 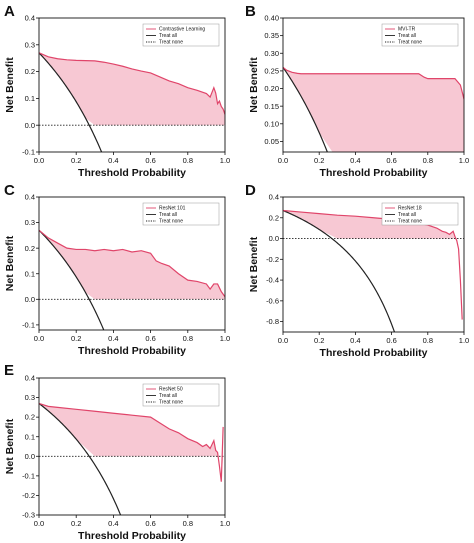 I want to click on panel-letter: C, so click(x=9, y=190).